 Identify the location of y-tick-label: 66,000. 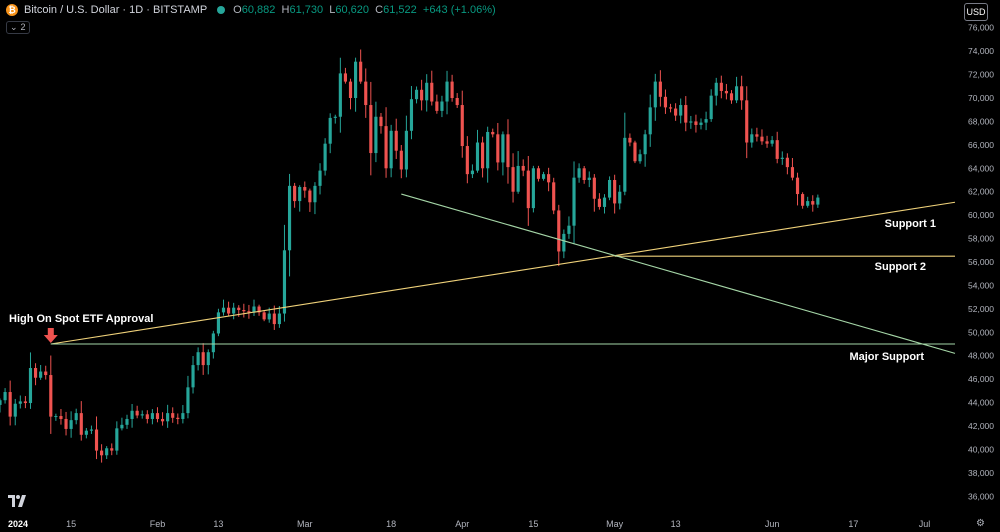
(981, 145).